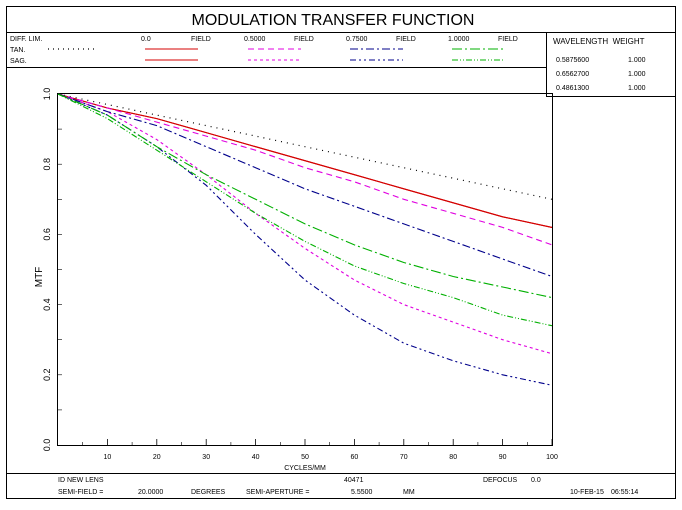 This screenshot has width=682, height=510. Describe the element at coordinates (354, 480) in the screenshot. I see `lens-code: 40471` at that location.